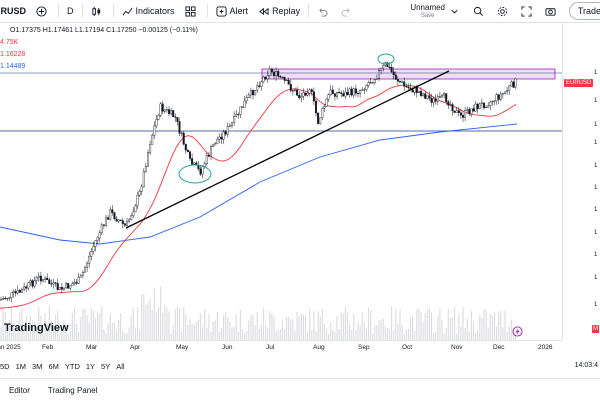 The height and width of the screenshot is (401, 600). I want to click on chart-type-button, so click(98, 11).